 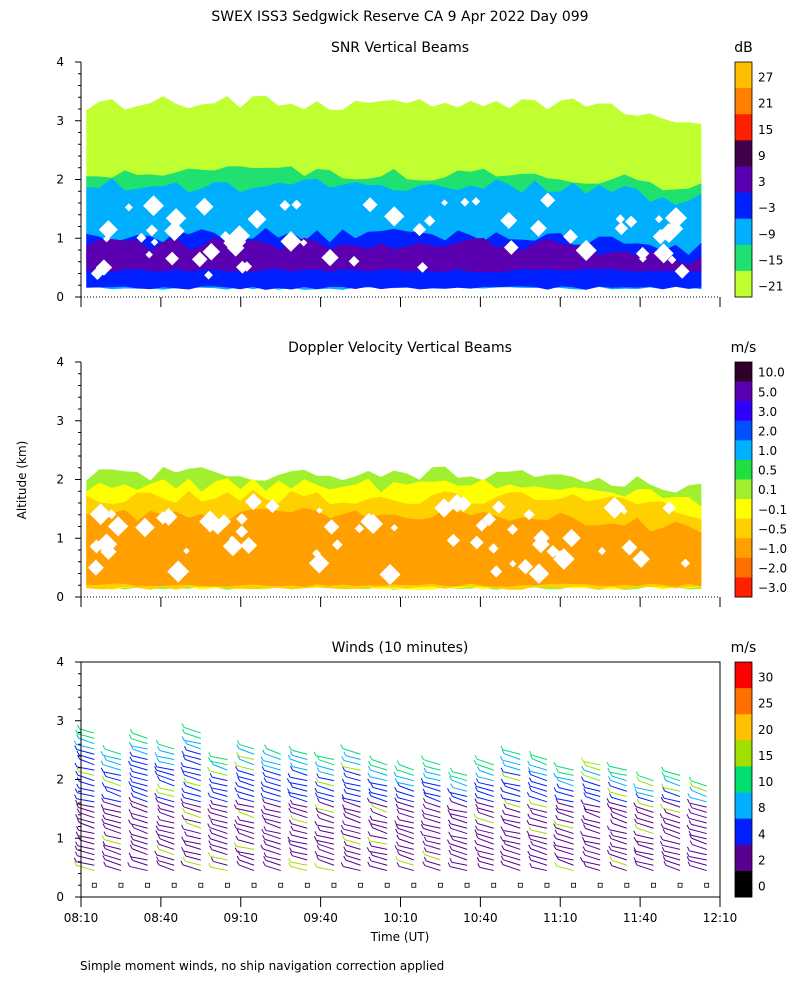 I want to click on x-axis-label: Time (UT), so click(x=400, y=937).